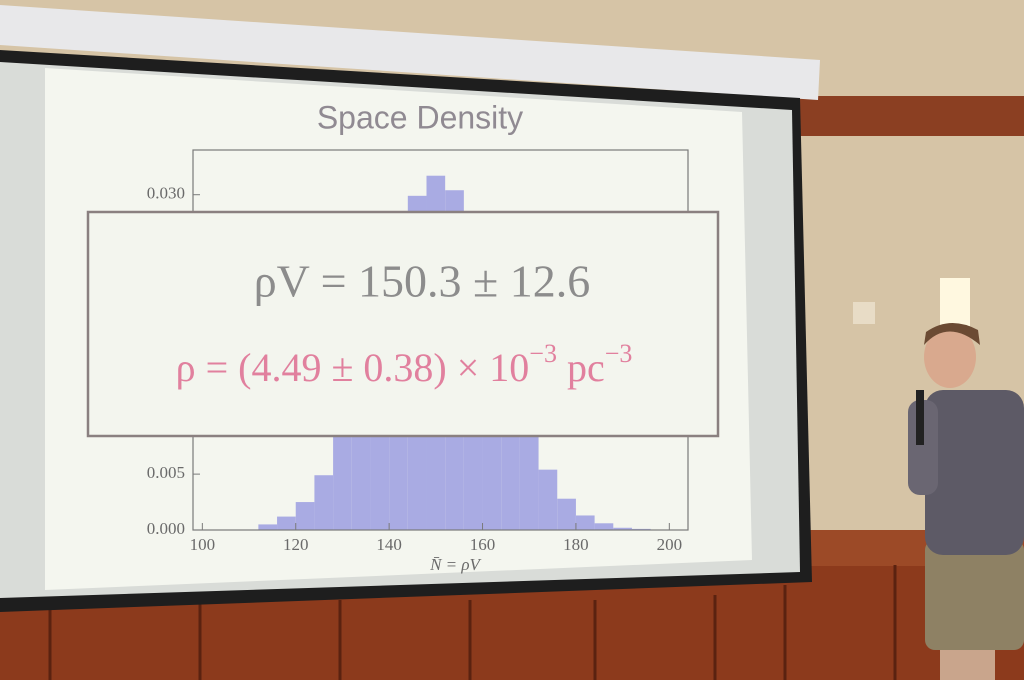 The image size is (1024, 680). Describe the element at coordinates (619, 353) in the screenshot. I see `density-unit-exponent: −3` at that location.